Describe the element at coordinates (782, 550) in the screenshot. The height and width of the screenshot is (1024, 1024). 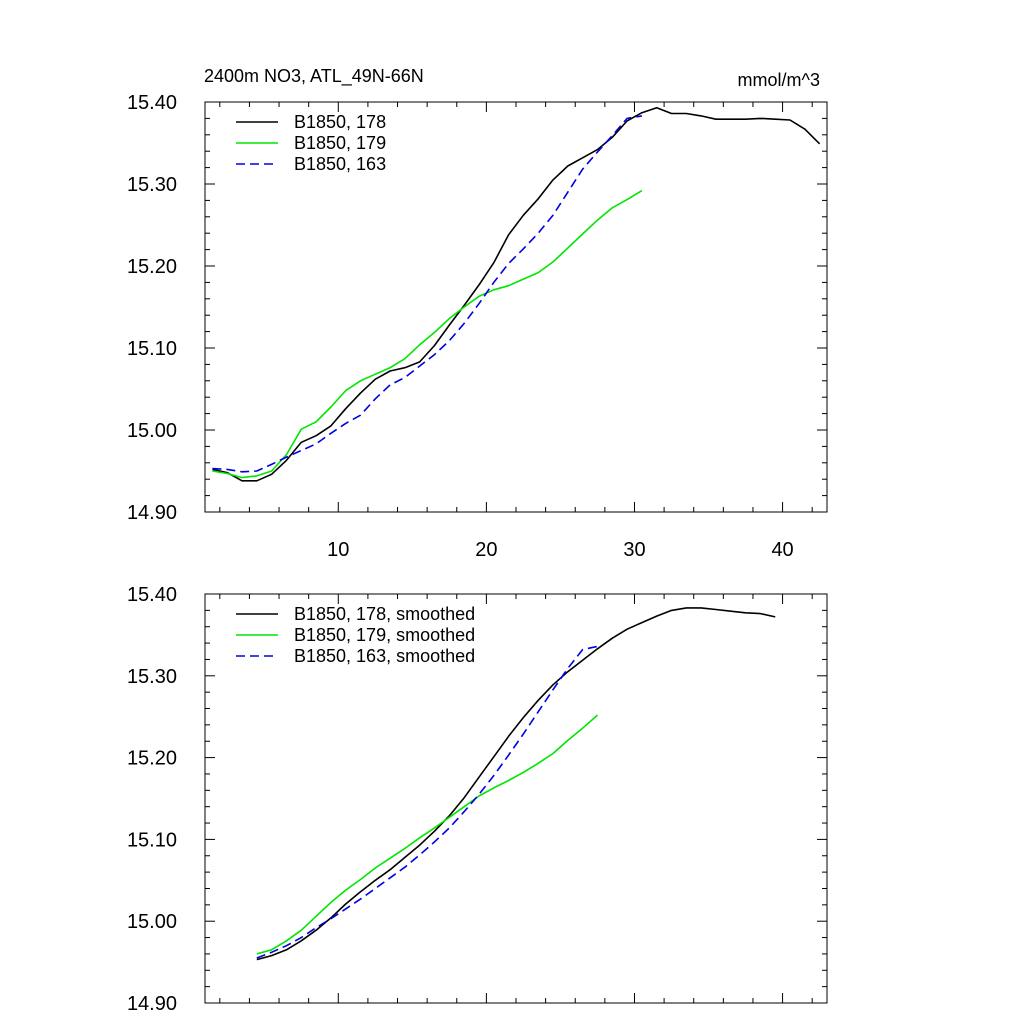
I see `x-tick-label: 40` at that location.